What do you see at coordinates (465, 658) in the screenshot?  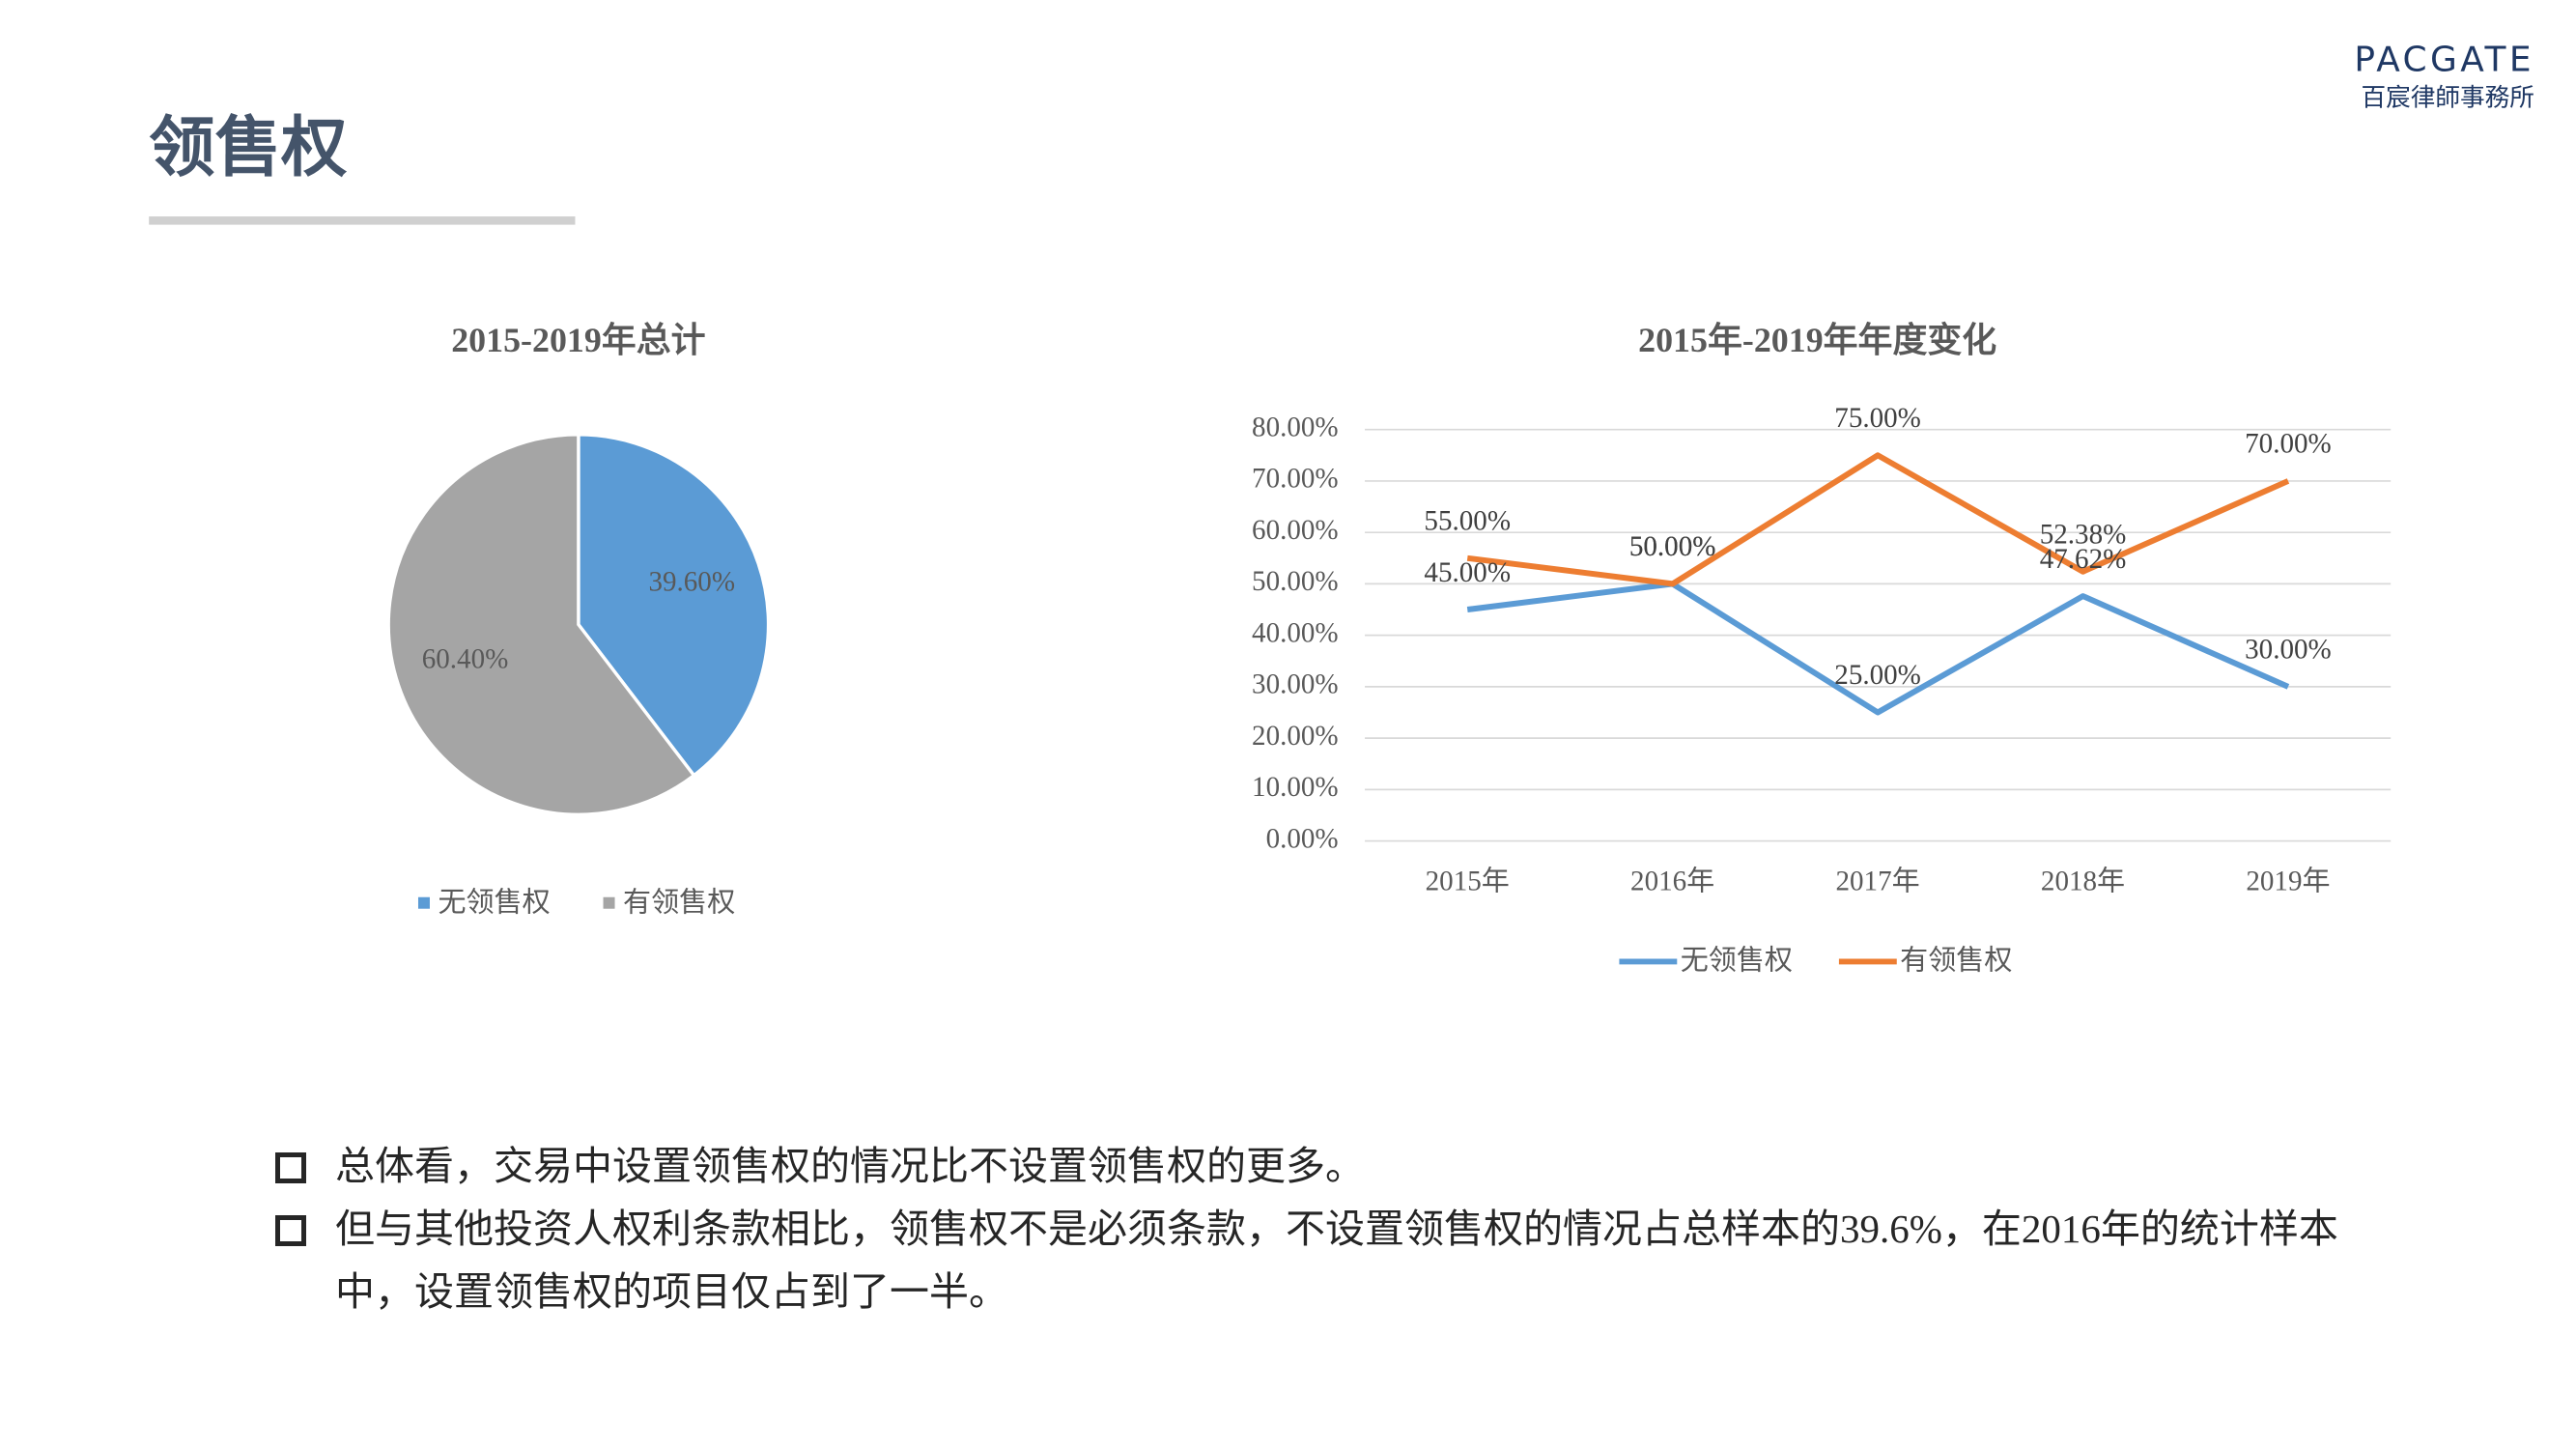 I see `data-label: 60.40%` at bounding box center [465, 658].